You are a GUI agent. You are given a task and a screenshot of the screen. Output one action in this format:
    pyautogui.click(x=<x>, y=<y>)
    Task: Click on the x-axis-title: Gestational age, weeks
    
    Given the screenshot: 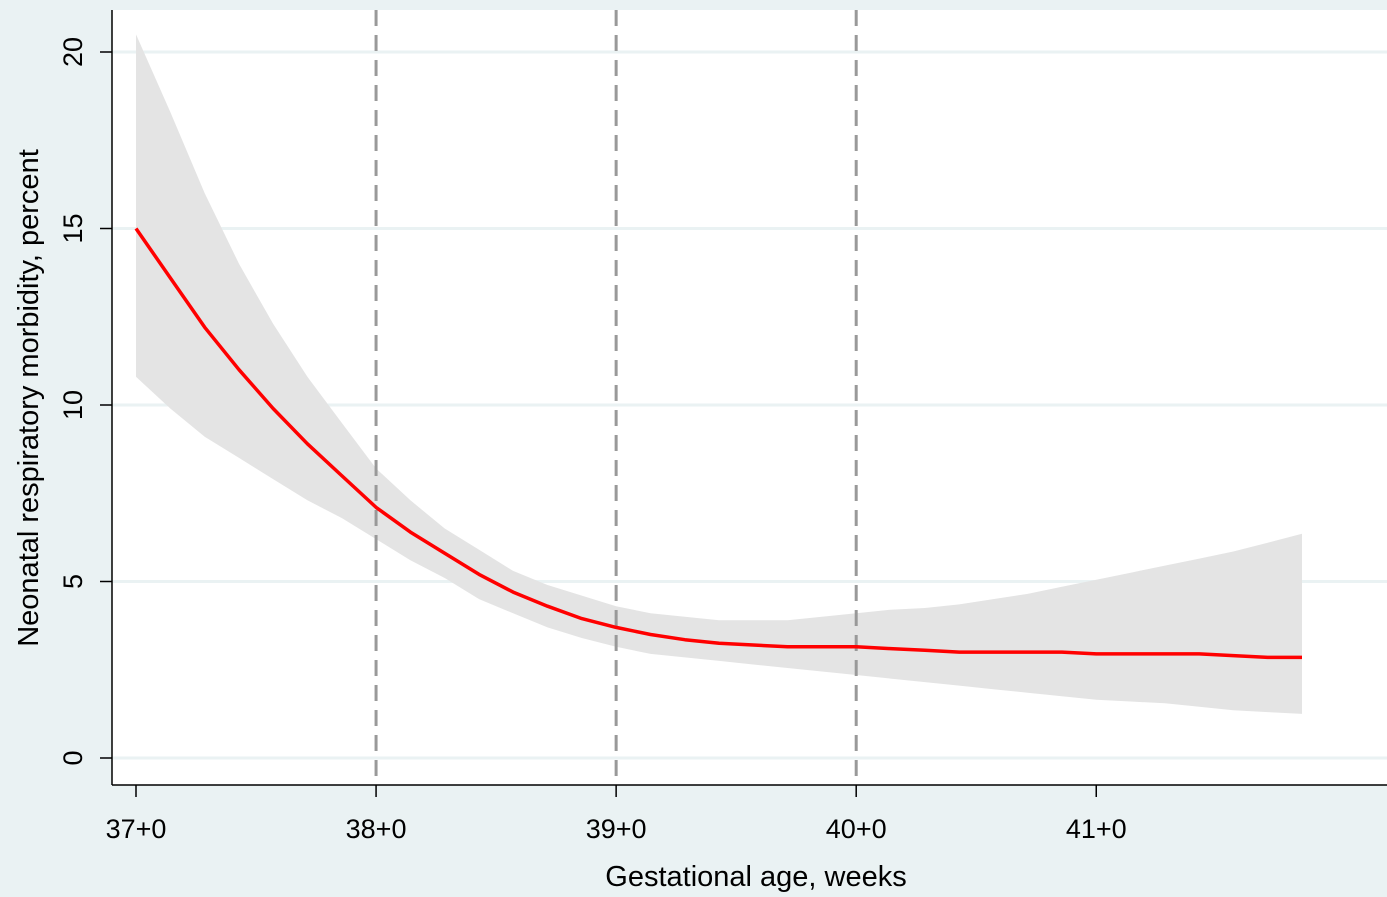 What is the action you would take?
    pyautogui.click(x=755, y=877)
    